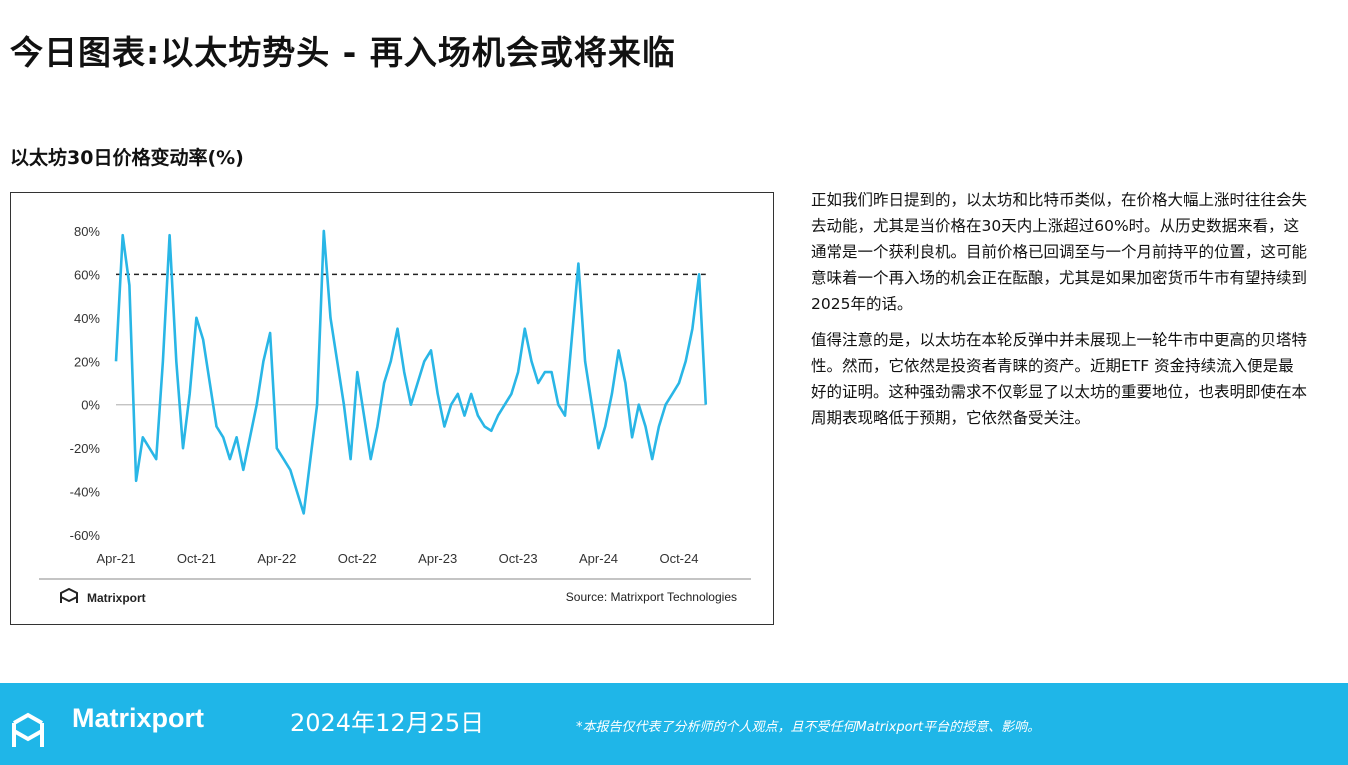 This screenshot has width=1348, height=765. Describe the element at coordinates (387, 723) in the screenshot. I see `date: 2024年12月25日` at that location.